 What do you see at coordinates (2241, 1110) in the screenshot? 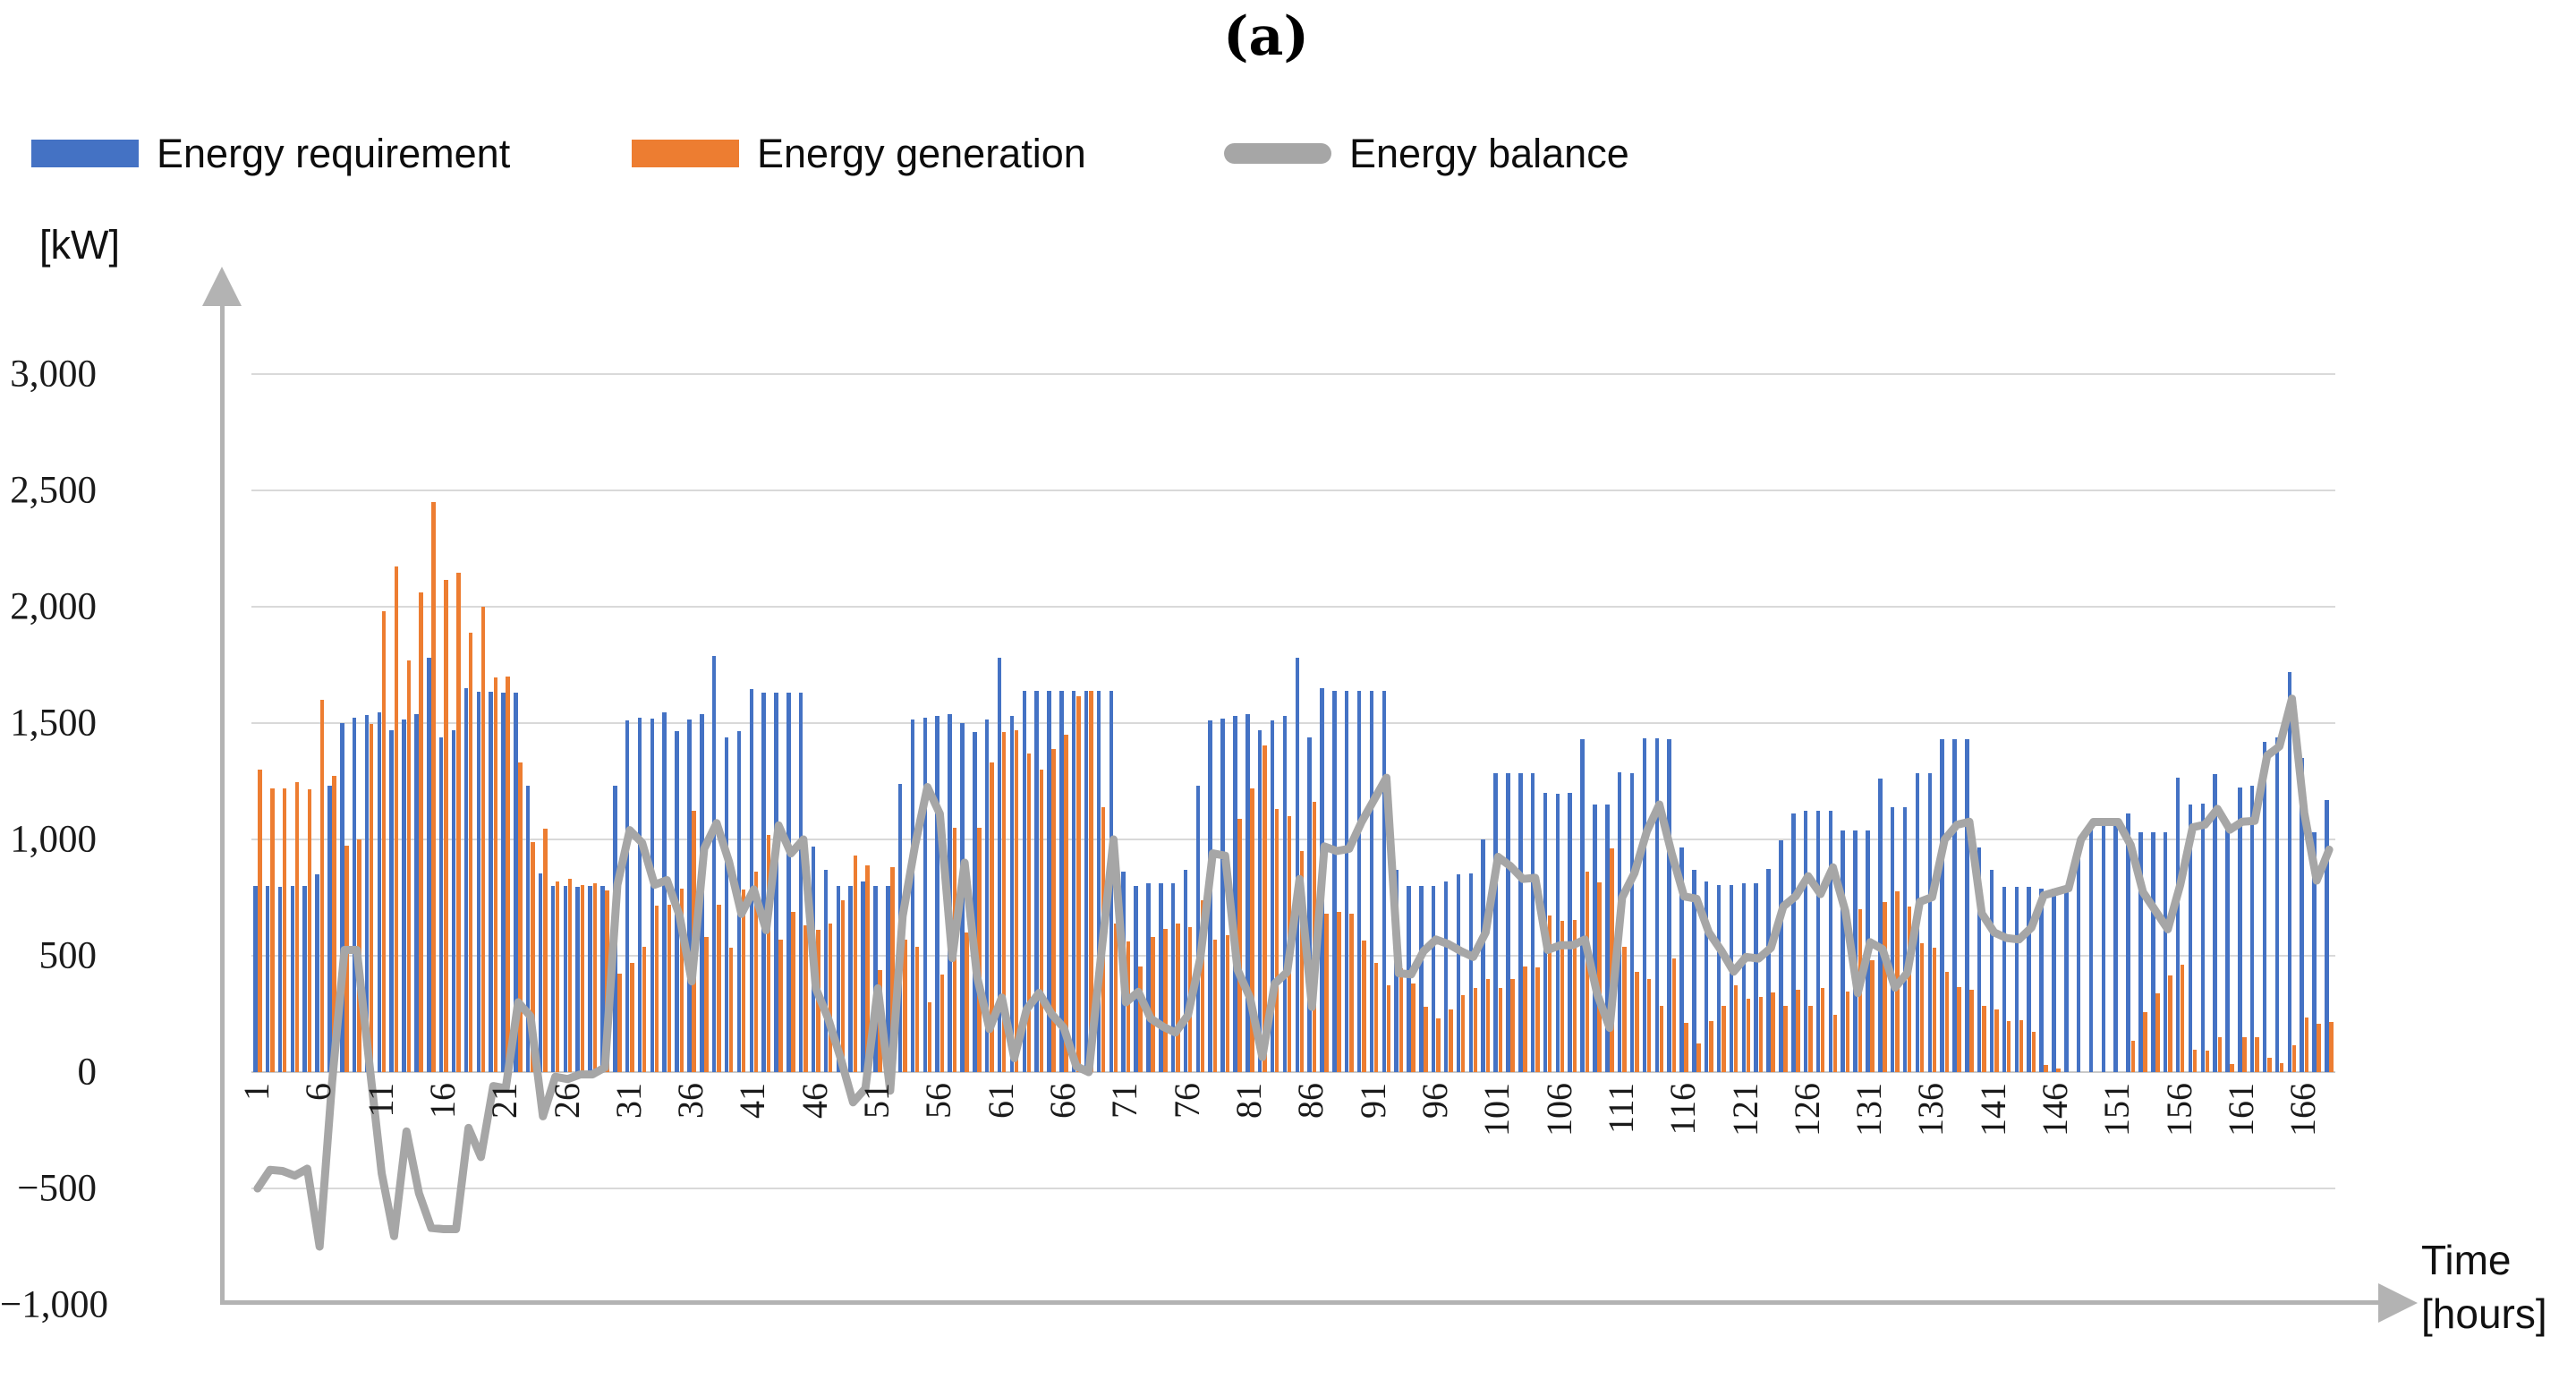
I see `x-tick-label-161: 161` at bounding box center [2241, 1110].